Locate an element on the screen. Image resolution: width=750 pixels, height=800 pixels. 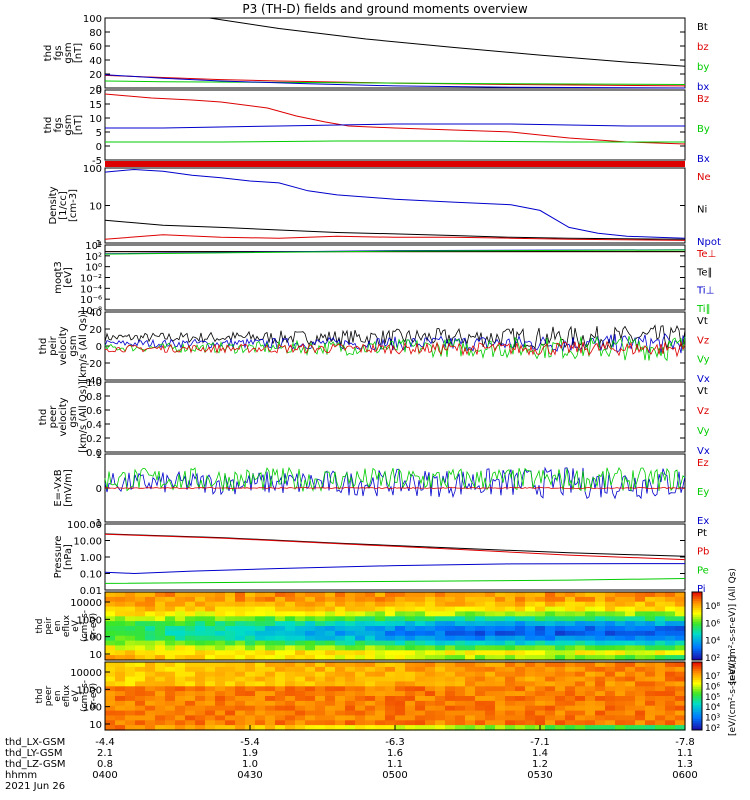
panel-frame is located at coordinates (395, 53).